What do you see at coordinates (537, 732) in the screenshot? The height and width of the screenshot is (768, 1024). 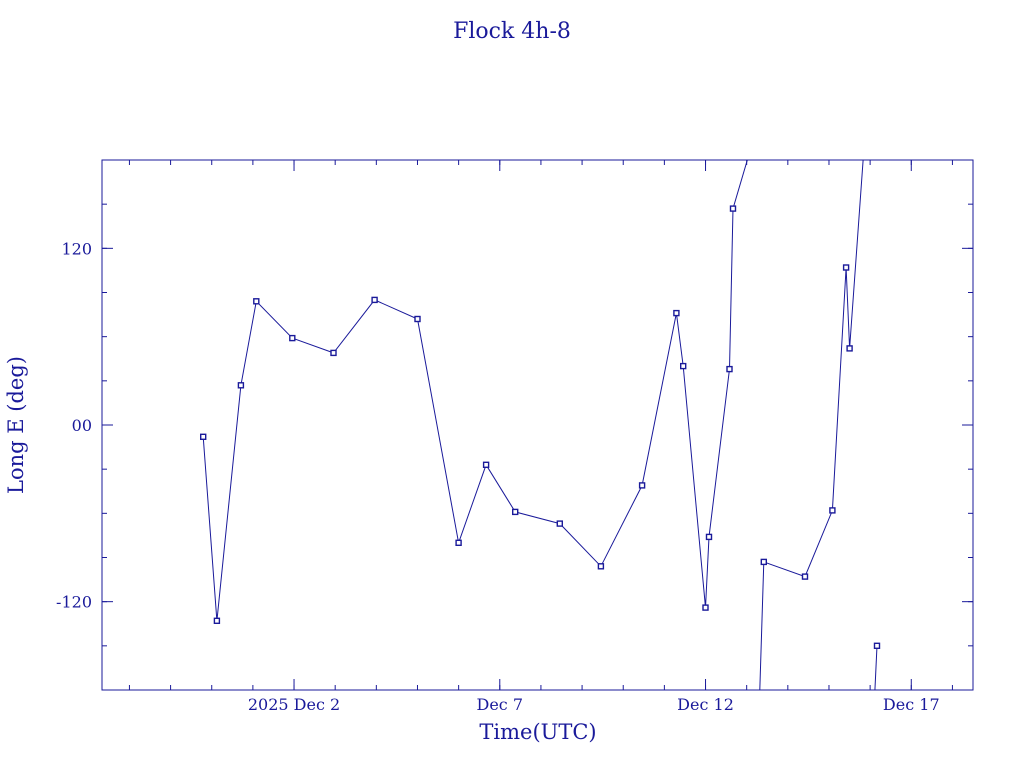 I see `x-axis-label: Time(UTC)` at bounding box center [537, 732].